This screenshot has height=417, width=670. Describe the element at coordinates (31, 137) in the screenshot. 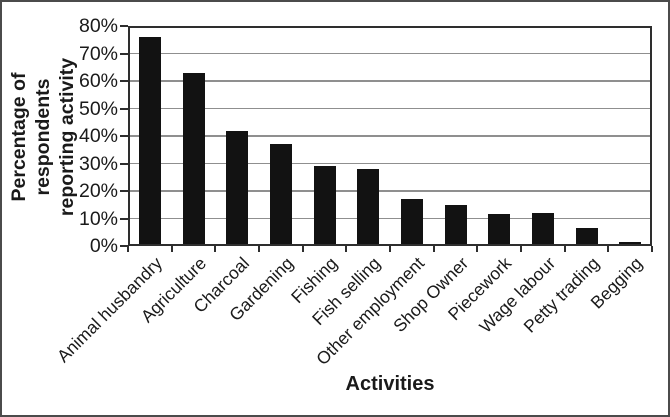

I see `y-axis-title-line1: Percentage of respondents` at that location.